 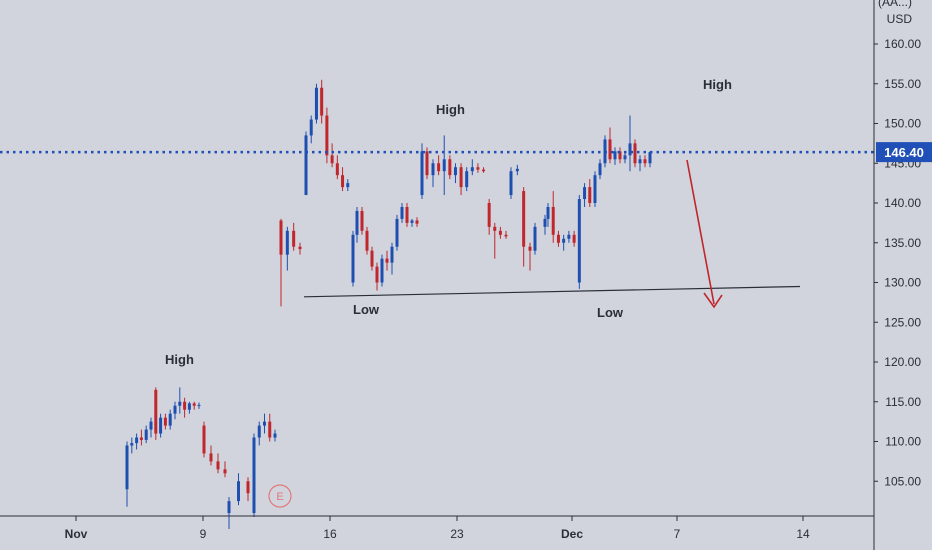 I want to click on x-axis: Nov 9 16 23 Dec 7 14, so click(x=437, y=528).